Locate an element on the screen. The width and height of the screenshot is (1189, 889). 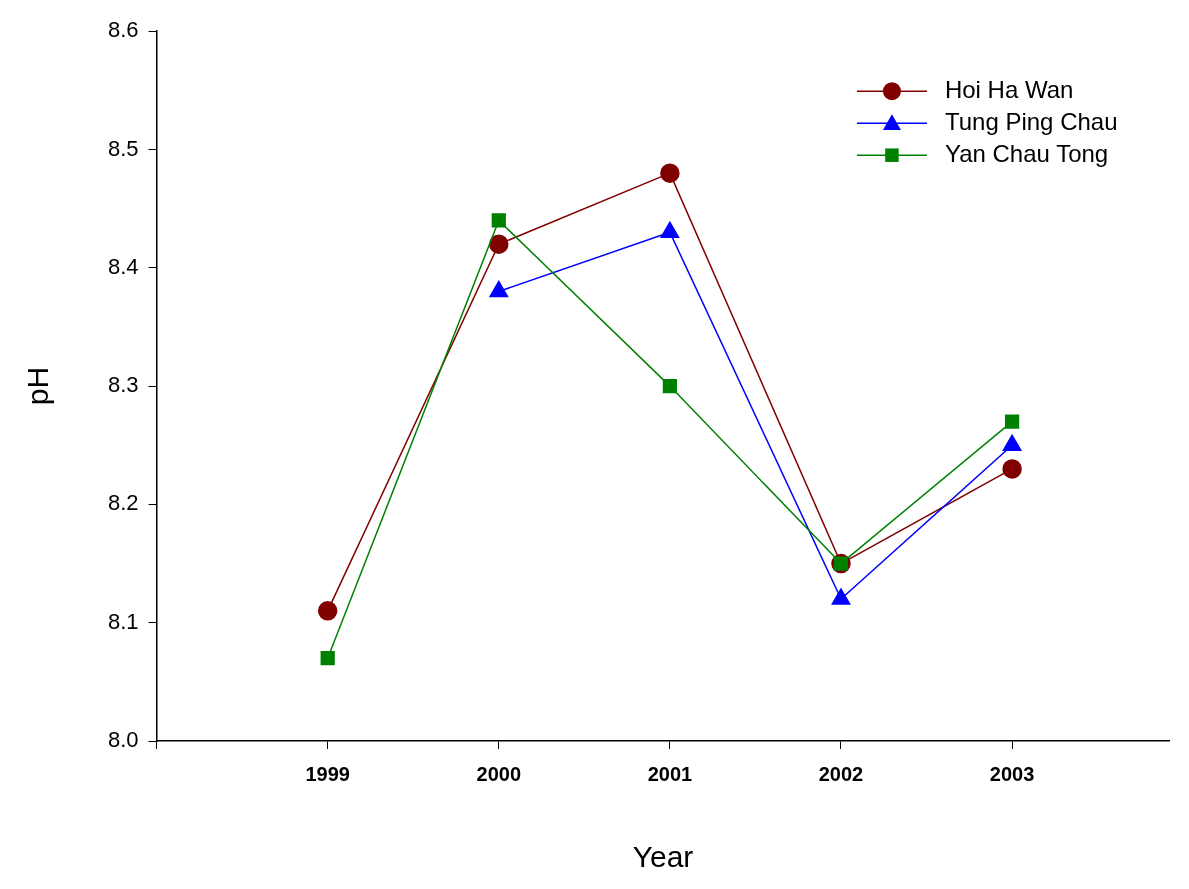
x-tick-label: 2003 is located at coordinates (1012, 773).